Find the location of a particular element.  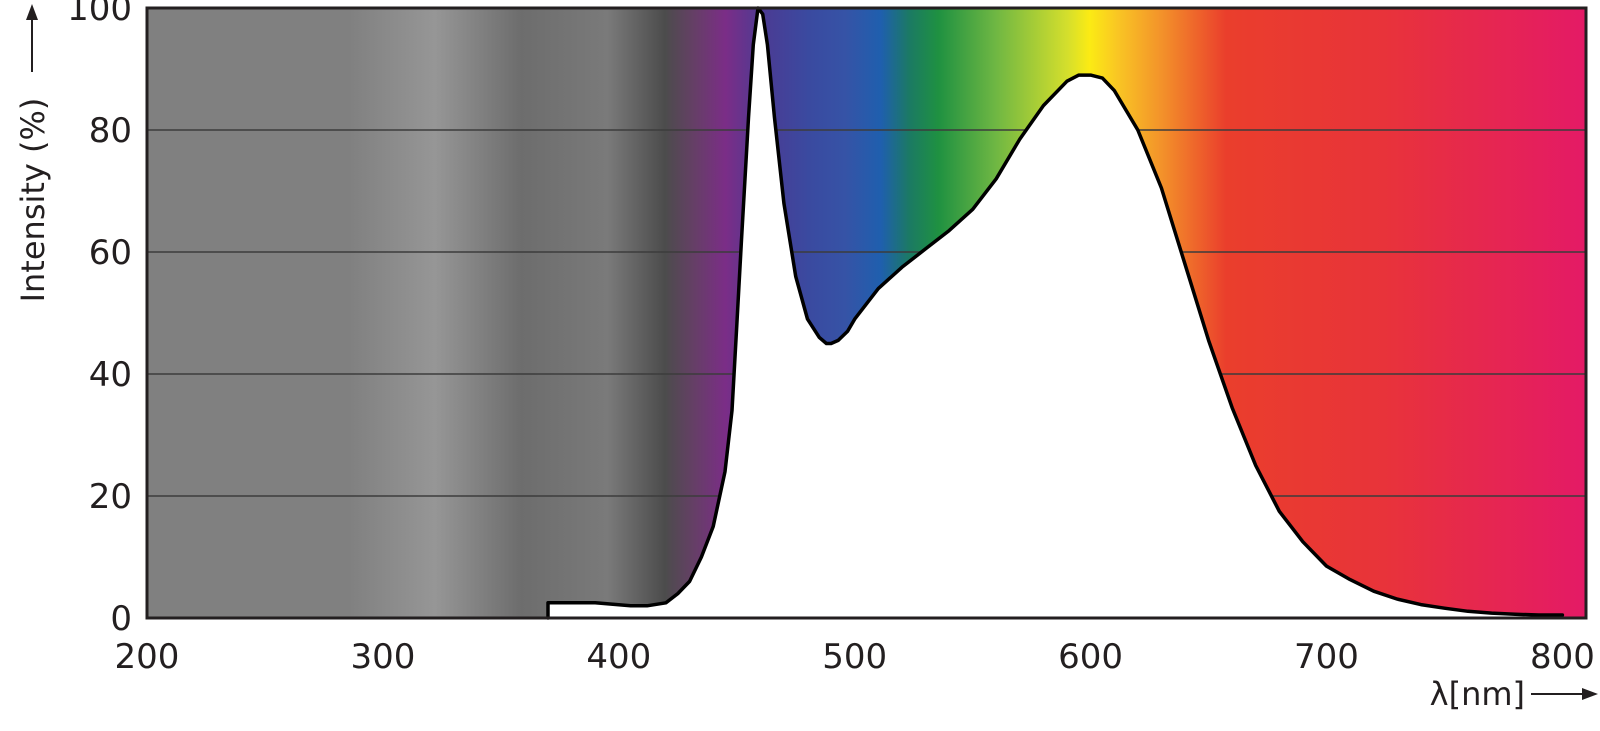

x-tick-label-600: 600 is located at coordinates (1090, 657).